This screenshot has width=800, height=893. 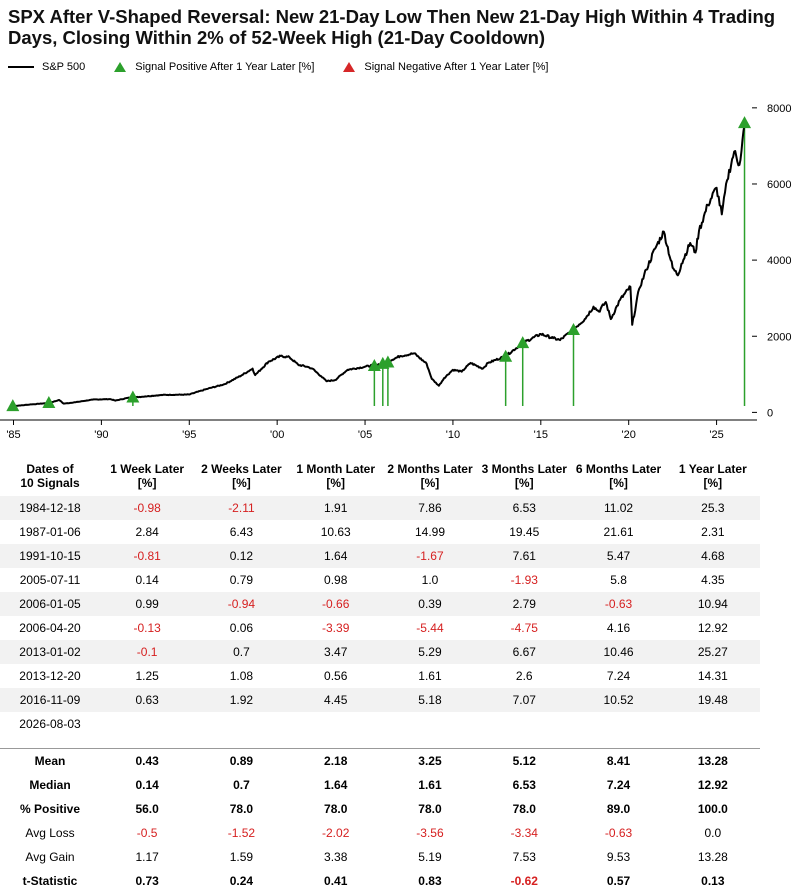 I want to click on summary-value: -2.02, so click(x=336, y=833).